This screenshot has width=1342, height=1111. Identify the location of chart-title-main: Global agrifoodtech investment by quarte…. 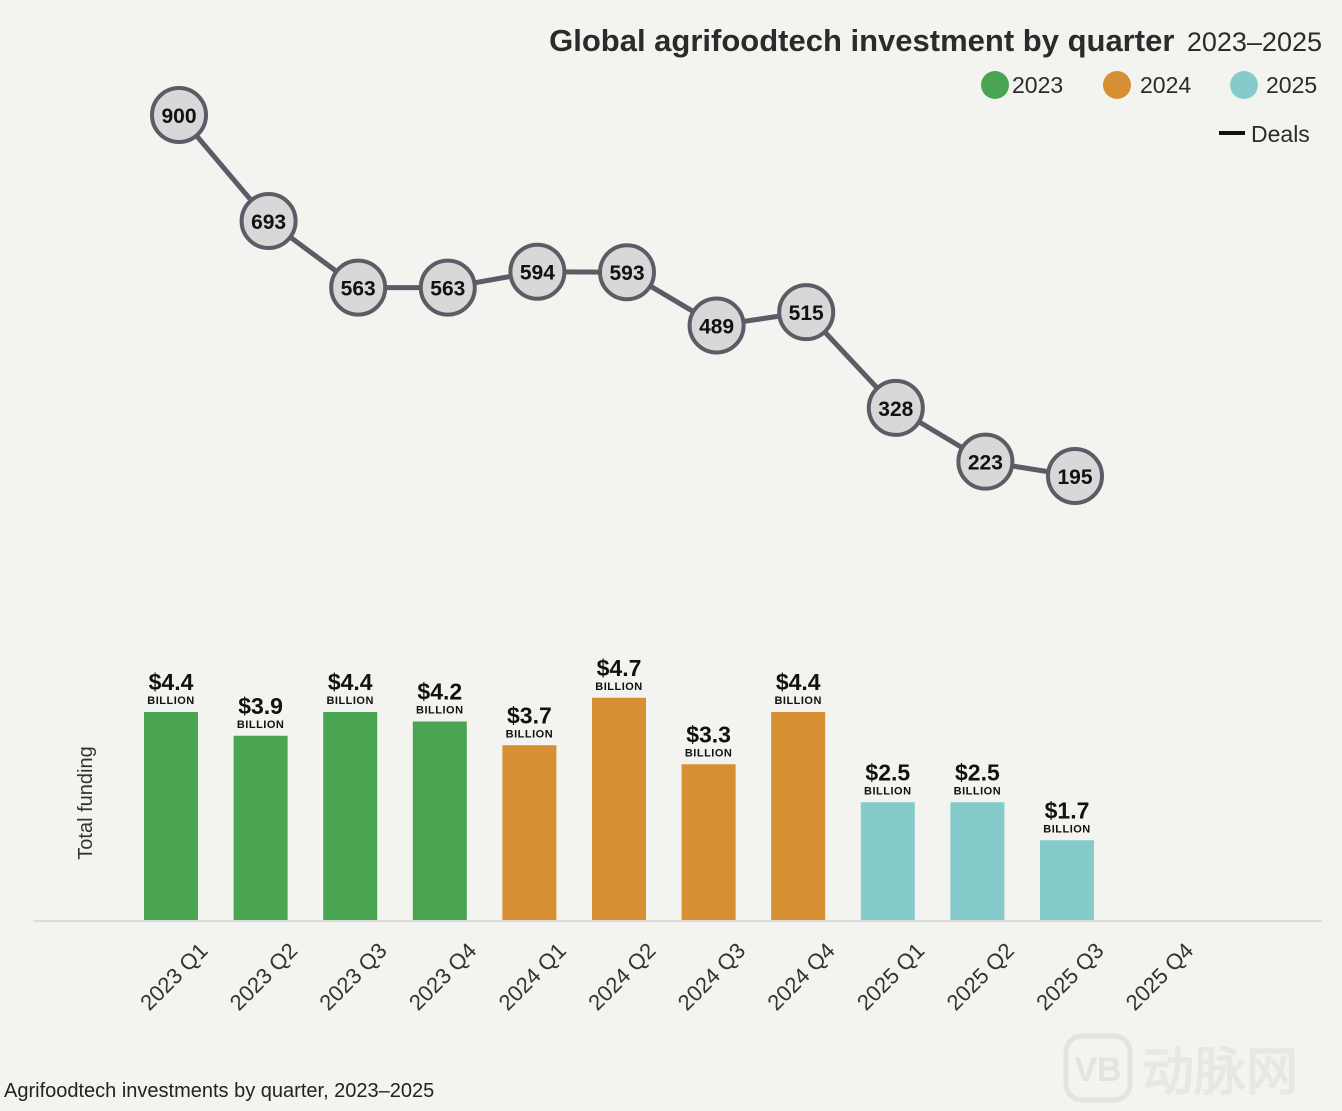
(861, 40).